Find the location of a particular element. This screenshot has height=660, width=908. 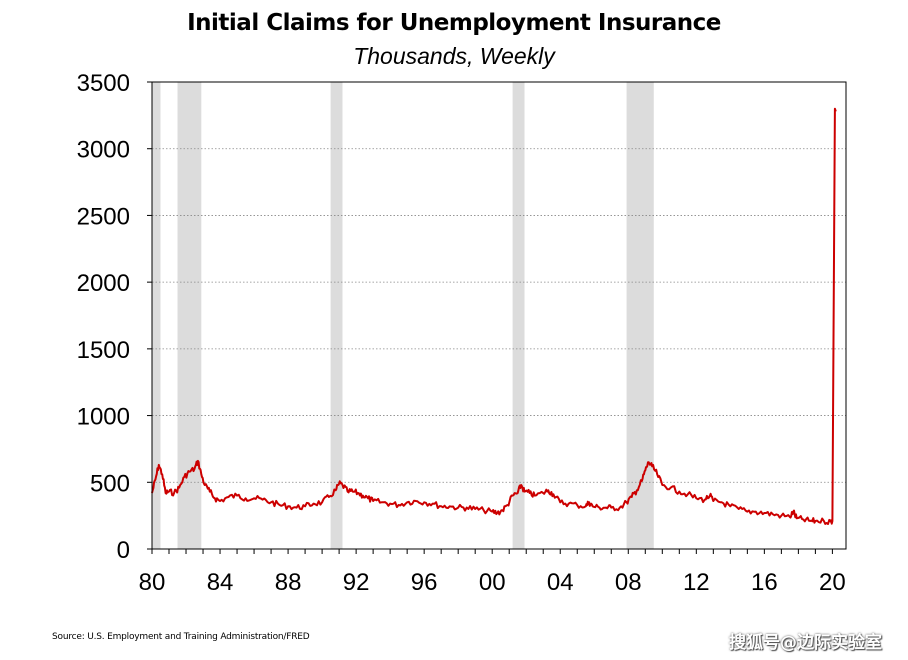

x-tick-label-88: 88 is located at coordinates (288, 582).